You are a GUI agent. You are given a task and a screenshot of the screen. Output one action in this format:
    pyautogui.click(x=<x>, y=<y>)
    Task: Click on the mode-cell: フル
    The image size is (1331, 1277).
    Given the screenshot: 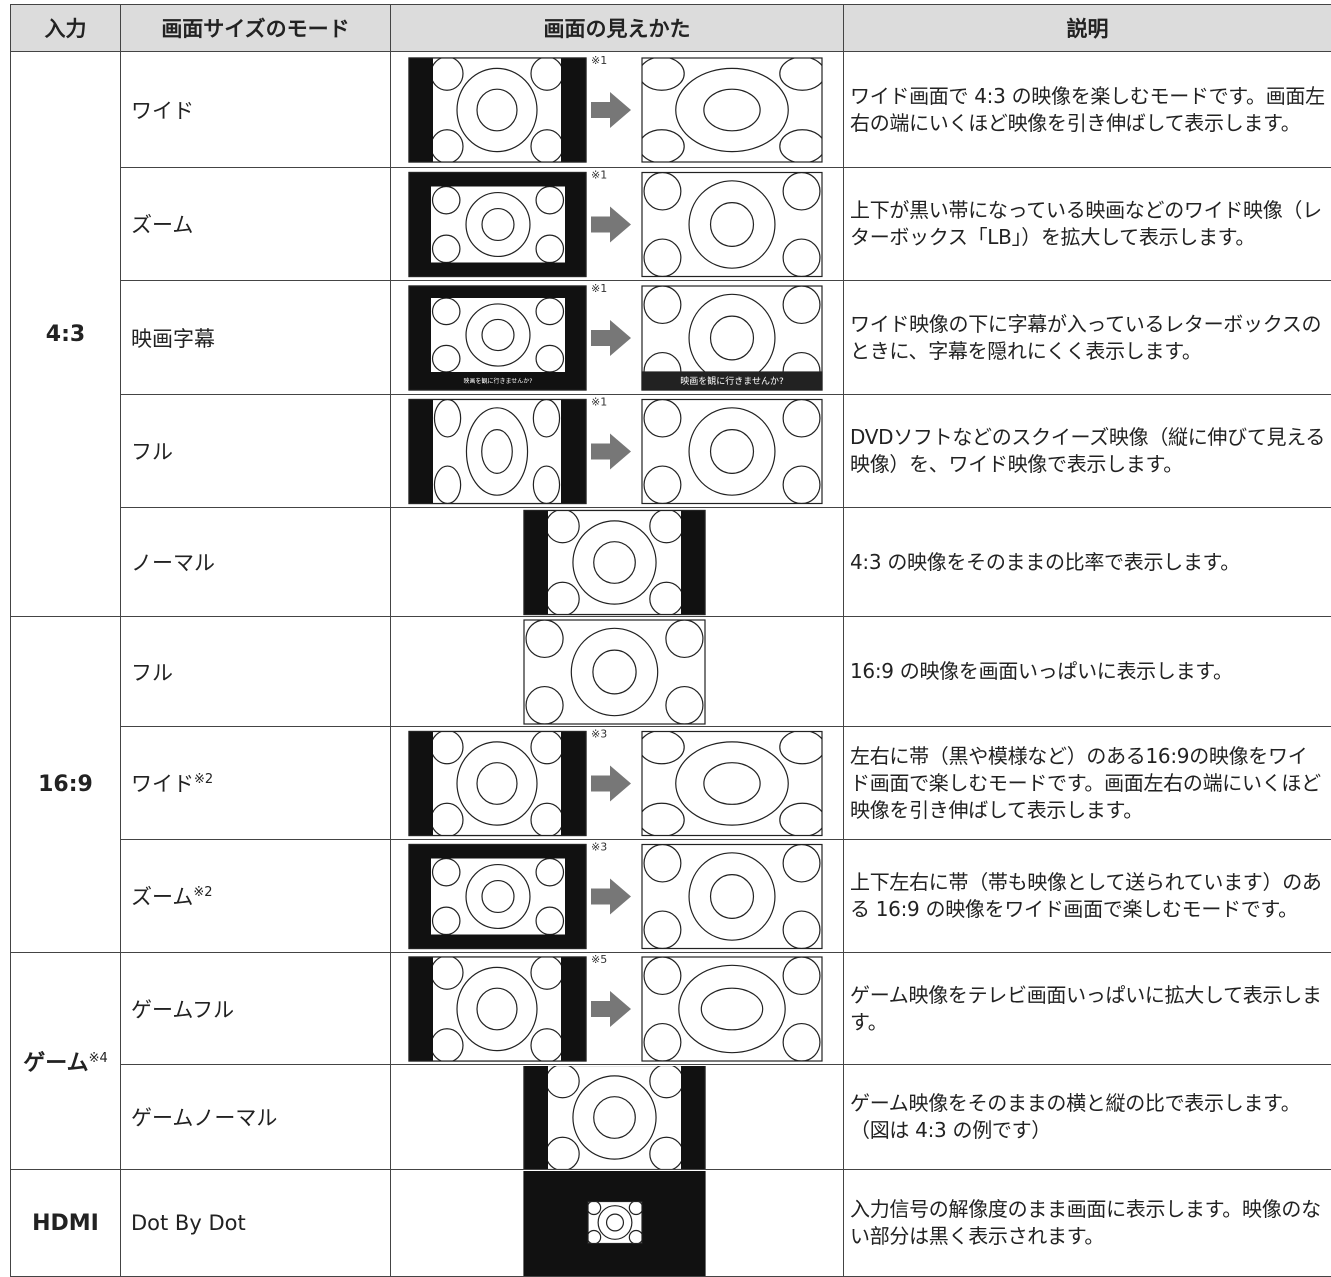 What is the action you would take?
    pyautogui.click(x=255, y=451)
    